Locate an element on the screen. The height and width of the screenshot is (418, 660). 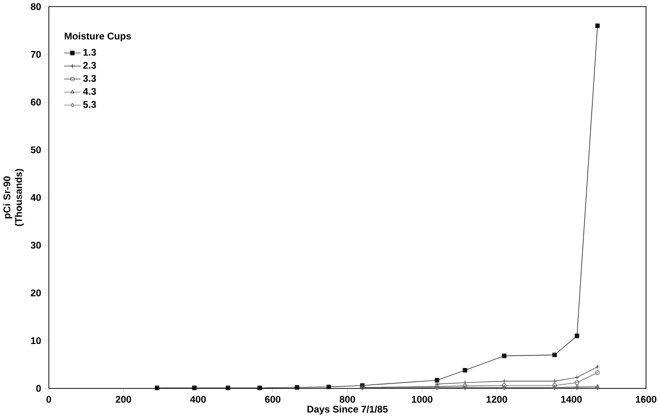
x-tick-label: 1400 is located at coordinates (571, 399).